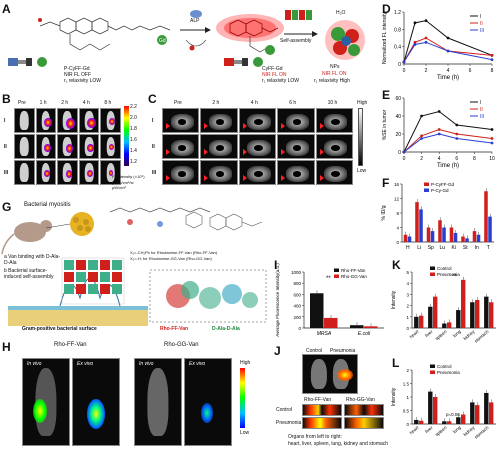  Describe the element at coordinates (27, 62) in the screenshot. I see `probe-1-icon` at that location.